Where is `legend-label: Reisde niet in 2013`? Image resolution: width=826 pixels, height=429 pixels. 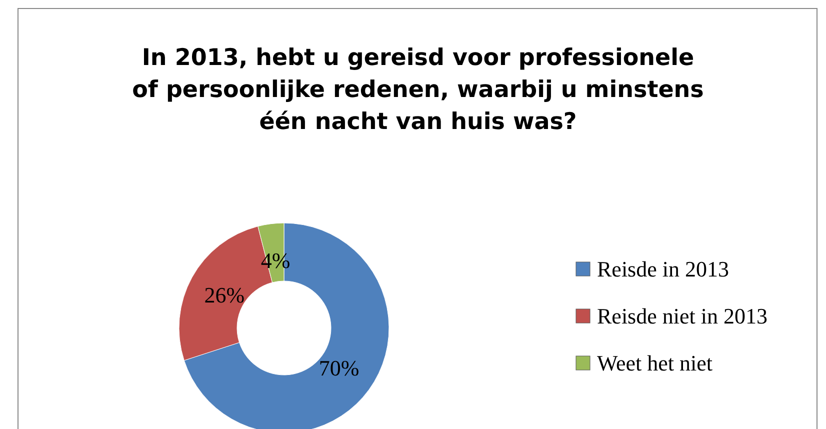
legend-label: Reisde niet in 2013 is located at coordinates (682, 316).